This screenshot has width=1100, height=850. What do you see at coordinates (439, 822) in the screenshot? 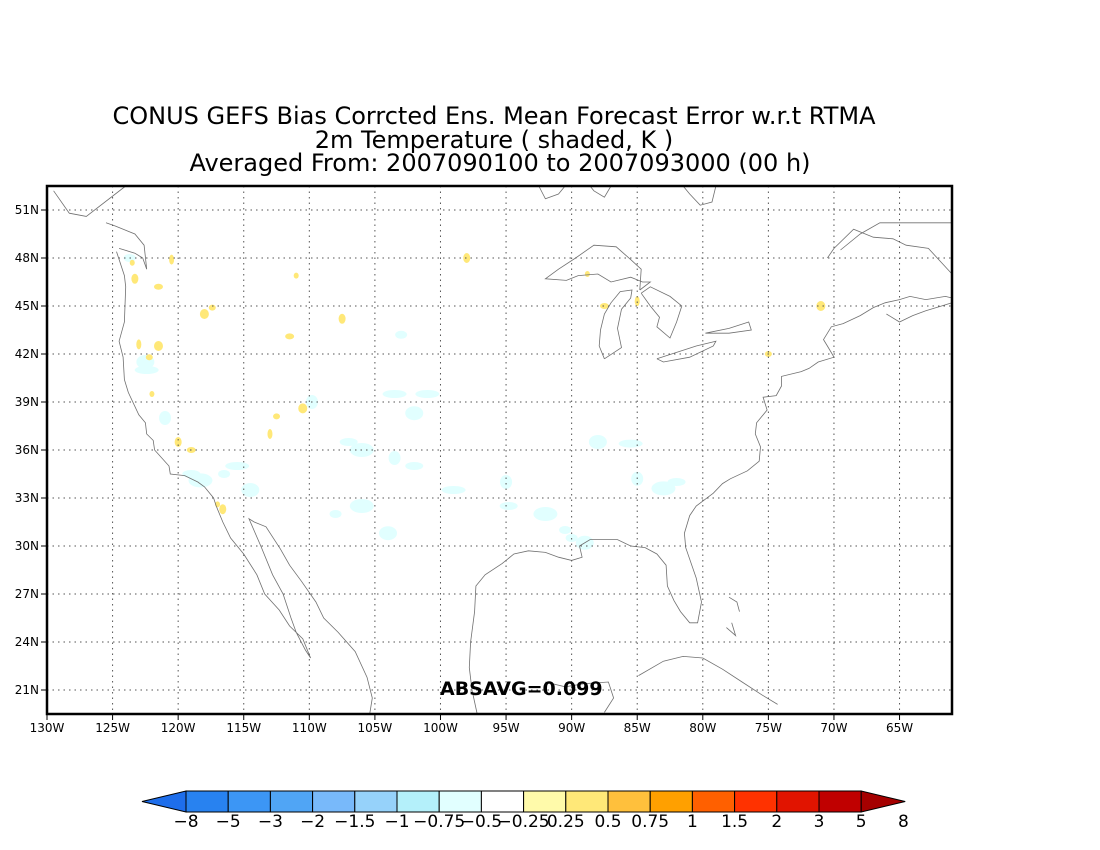
I see `colorbar-label: −0.75` at bounding box center [439, 822].